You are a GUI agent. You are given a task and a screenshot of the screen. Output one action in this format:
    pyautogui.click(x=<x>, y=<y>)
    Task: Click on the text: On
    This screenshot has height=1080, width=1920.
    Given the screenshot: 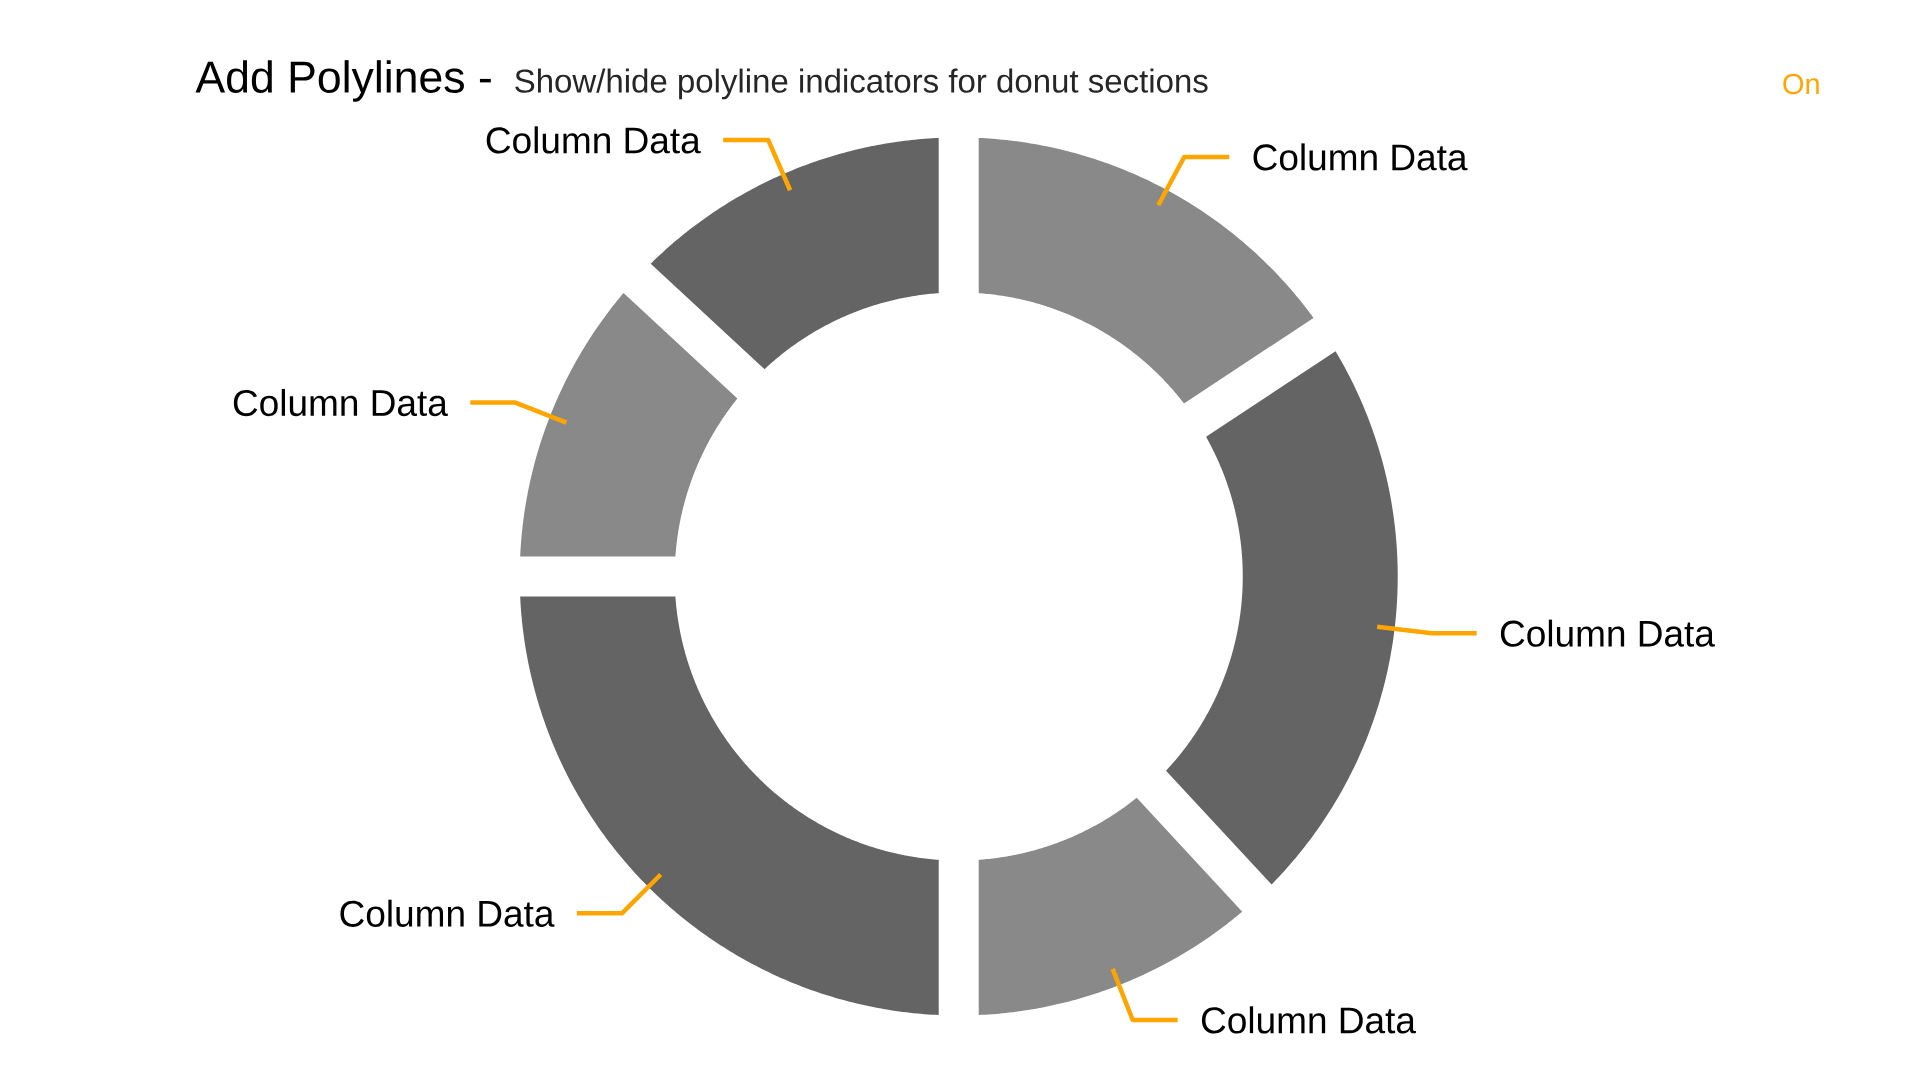 What is the action you would take?
    pyautogui.click(x=1801, y=84)
    